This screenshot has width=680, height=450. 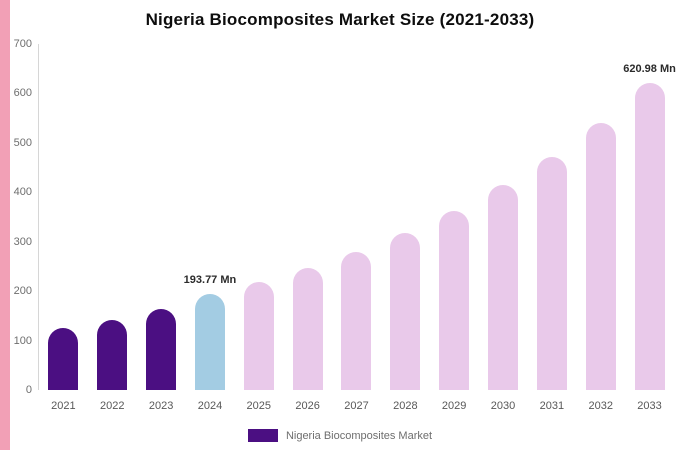 I want to click on x-axis-label: 2022, so click(x=112, y=406).